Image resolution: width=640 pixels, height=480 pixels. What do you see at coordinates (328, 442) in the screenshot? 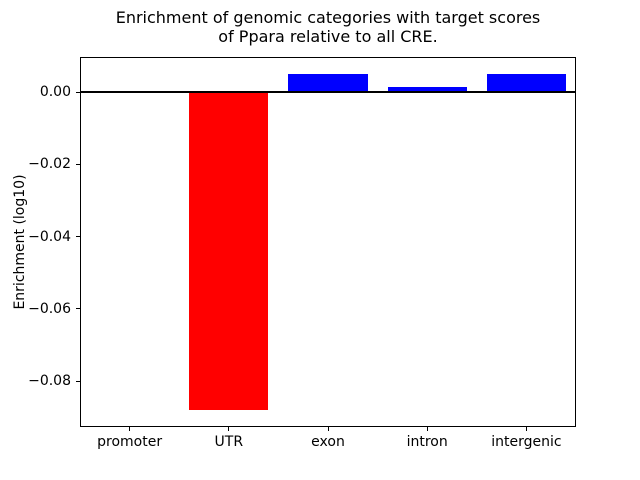
I see `x-tick-label-exon: exon` at bounding box center [328, 442].